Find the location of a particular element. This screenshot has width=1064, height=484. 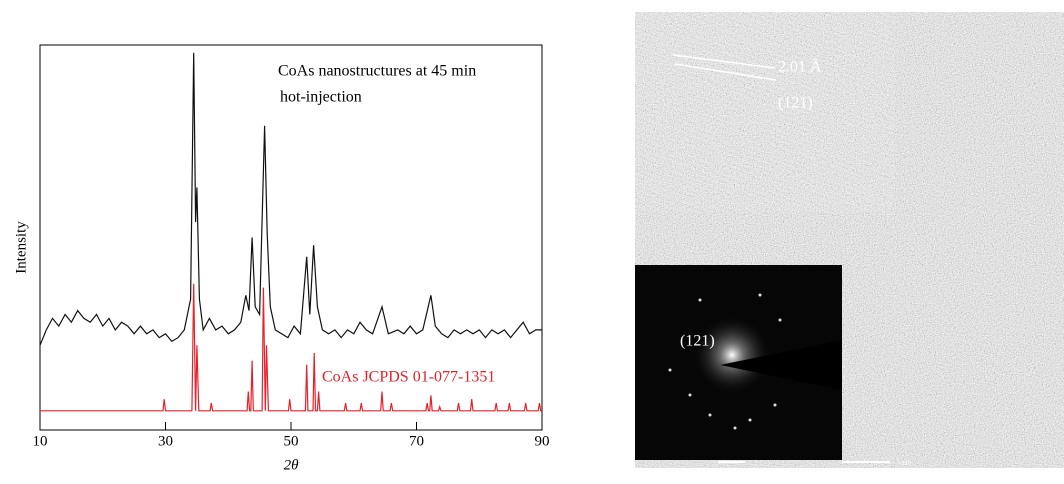

saed-plane-label: (121) is located at coordinates (697, 341).